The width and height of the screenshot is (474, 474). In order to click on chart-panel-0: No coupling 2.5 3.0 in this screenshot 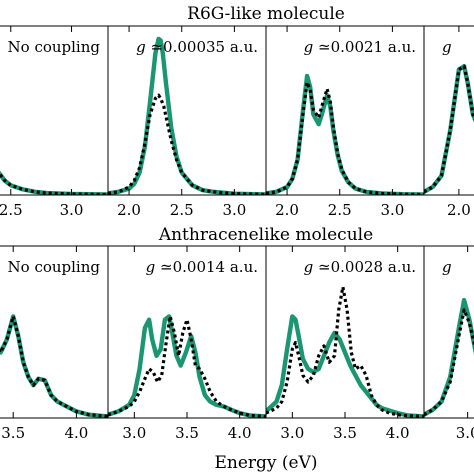, I will do `click(54, 122)`.